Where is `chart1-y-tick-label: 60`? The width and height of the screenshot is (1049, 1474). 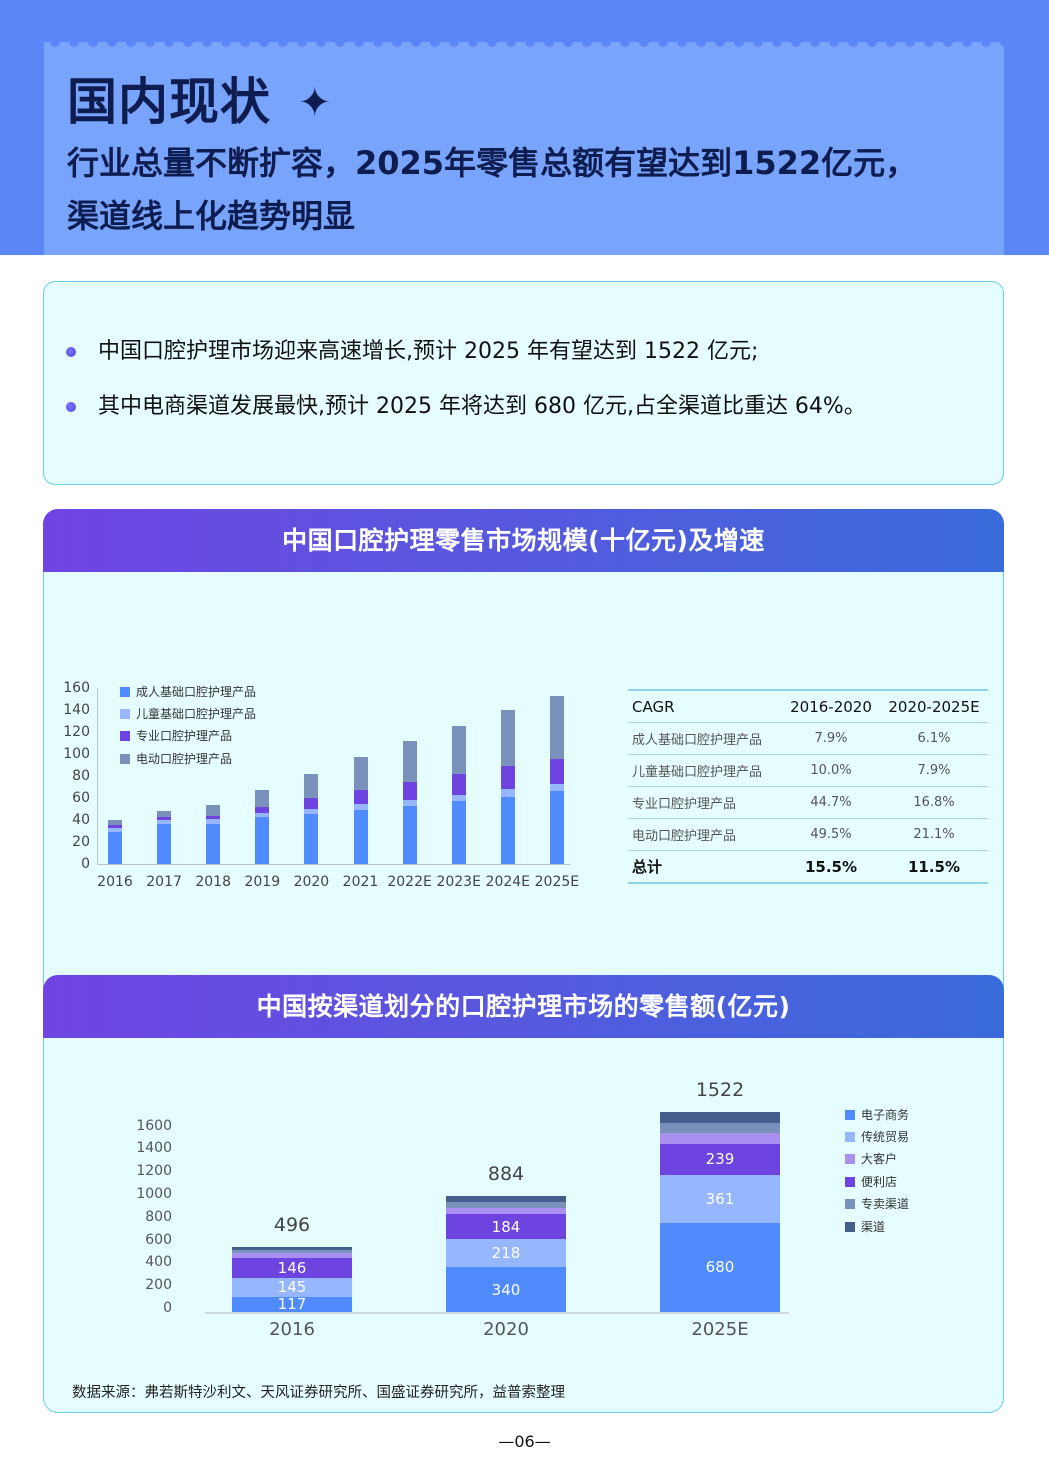 chart1-y-tick-label: 60 is located at coordinates (81, 798).